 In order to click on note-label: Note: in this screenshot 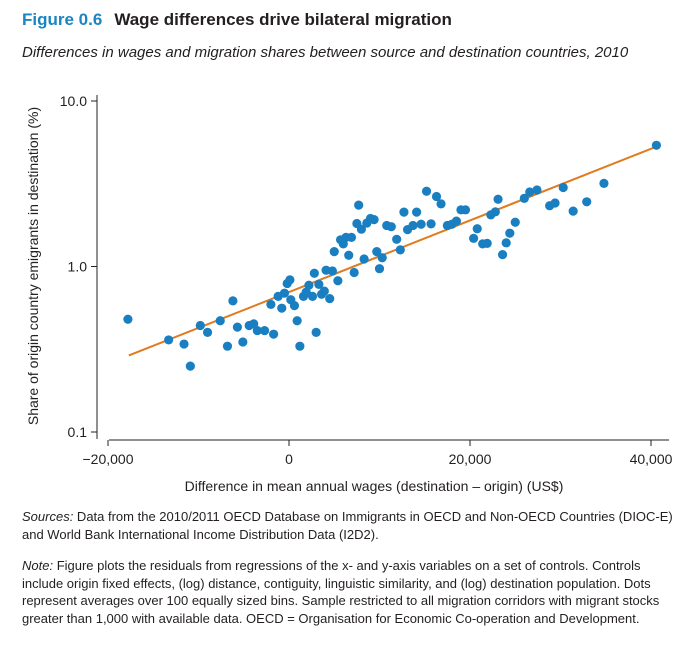, I will do `click(38, 565)`.